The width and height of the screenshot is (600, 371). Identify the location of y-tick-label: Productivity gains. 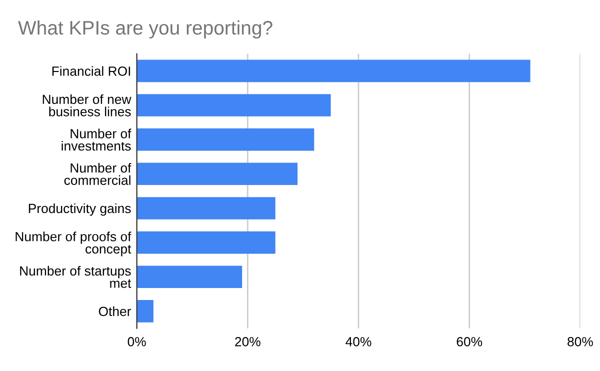
(79, 209).